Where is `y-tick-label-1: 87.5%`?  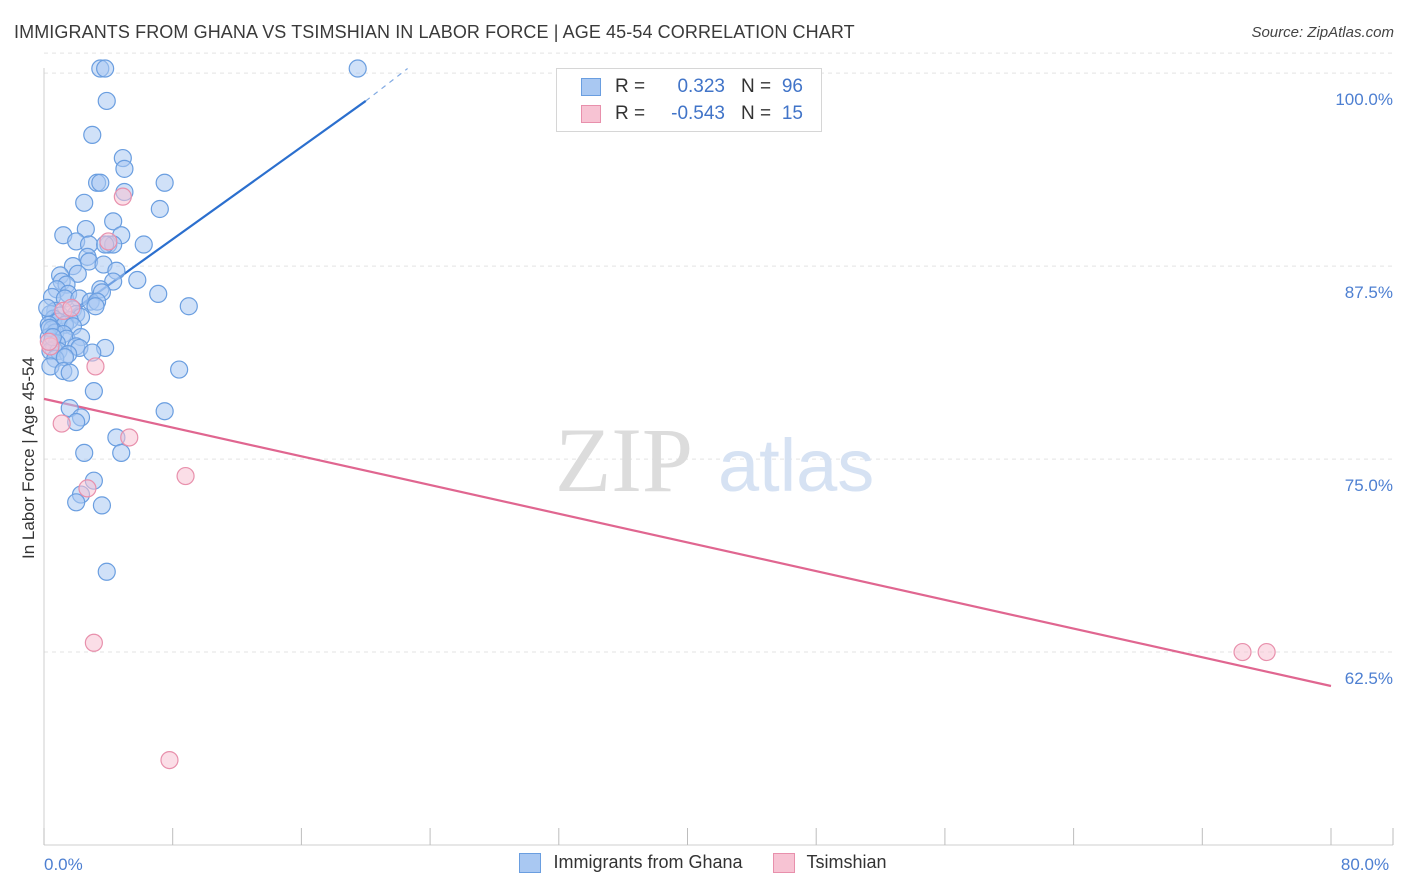 y-tick-label-1: 87.5% is located at coordinates (1369, 292).